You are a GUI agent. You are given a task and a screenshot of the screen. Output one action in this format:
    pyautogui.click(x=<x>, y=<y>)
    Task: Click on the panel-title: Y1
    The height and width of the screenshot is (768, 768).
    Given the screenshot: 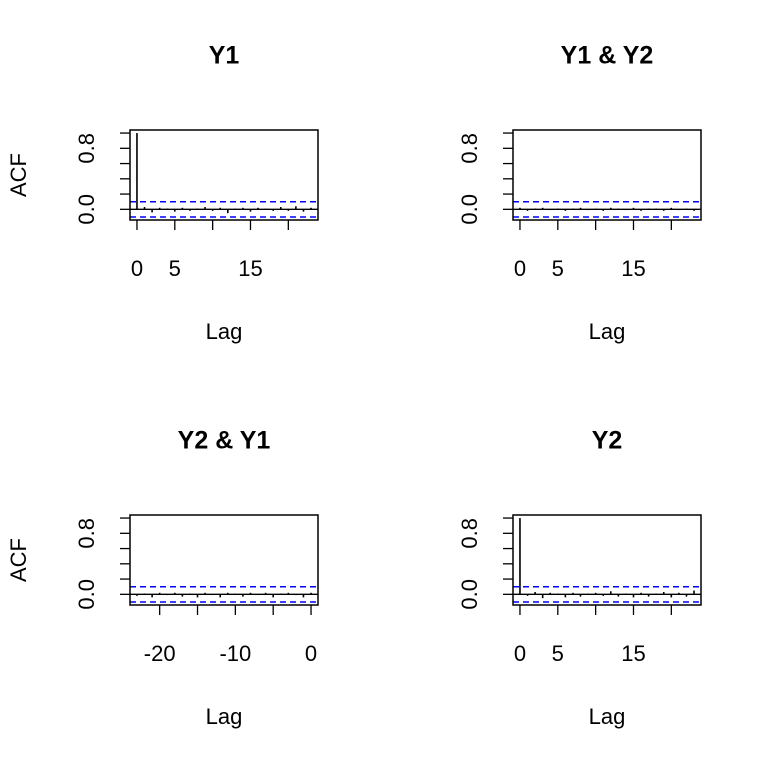 What is the action you would take?
    pyautogui.click(x=224, y=56)
    